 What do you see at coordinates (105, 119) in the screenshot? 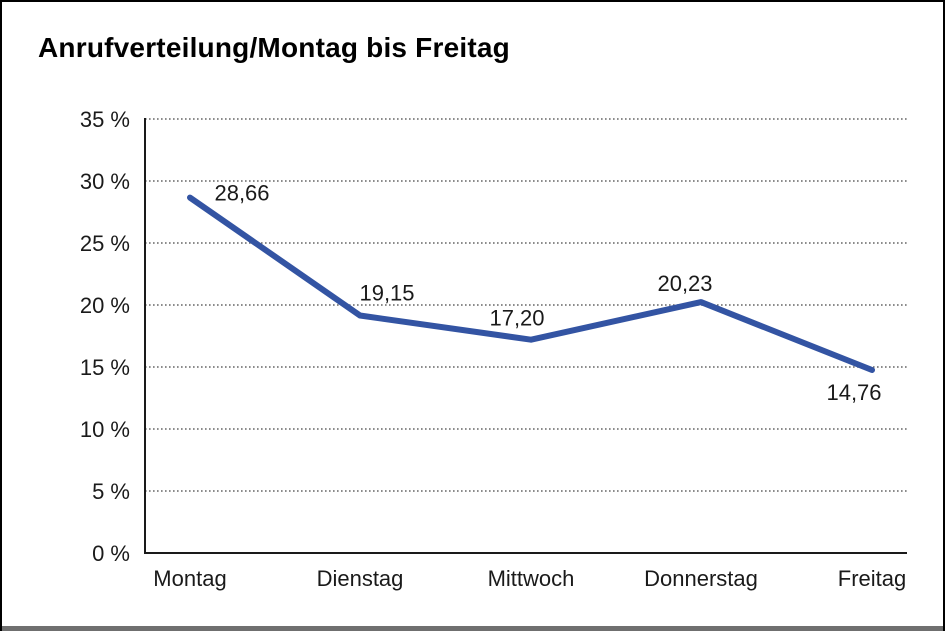
I see `y-tick-label-35: 35 %` at bounding box center [105, 119].